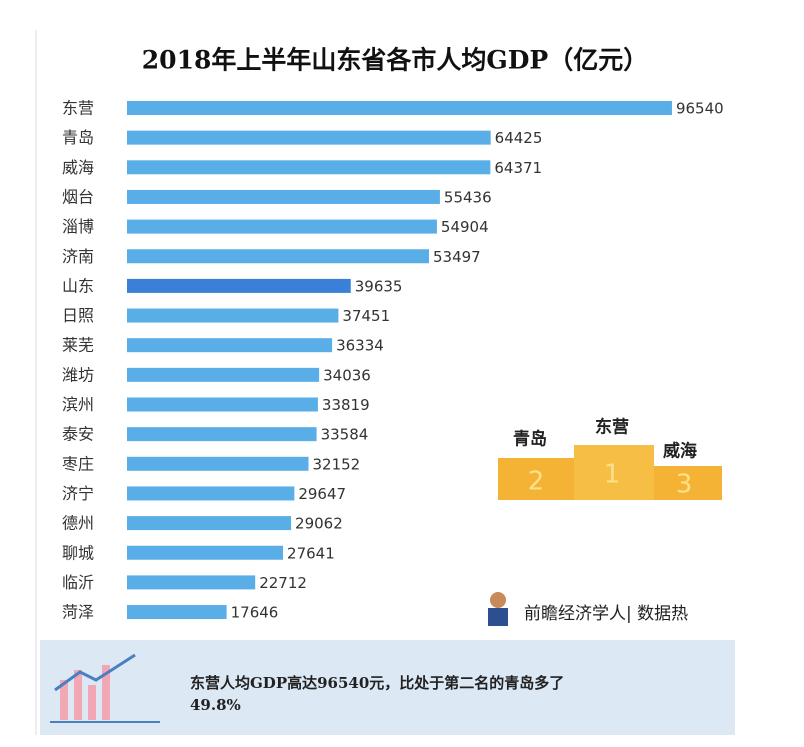 The width and height of the screenshot is (804, 747). Describe the element at coordinates (468, 197) in the screenshot. I see `value-label: 55436` at that location.